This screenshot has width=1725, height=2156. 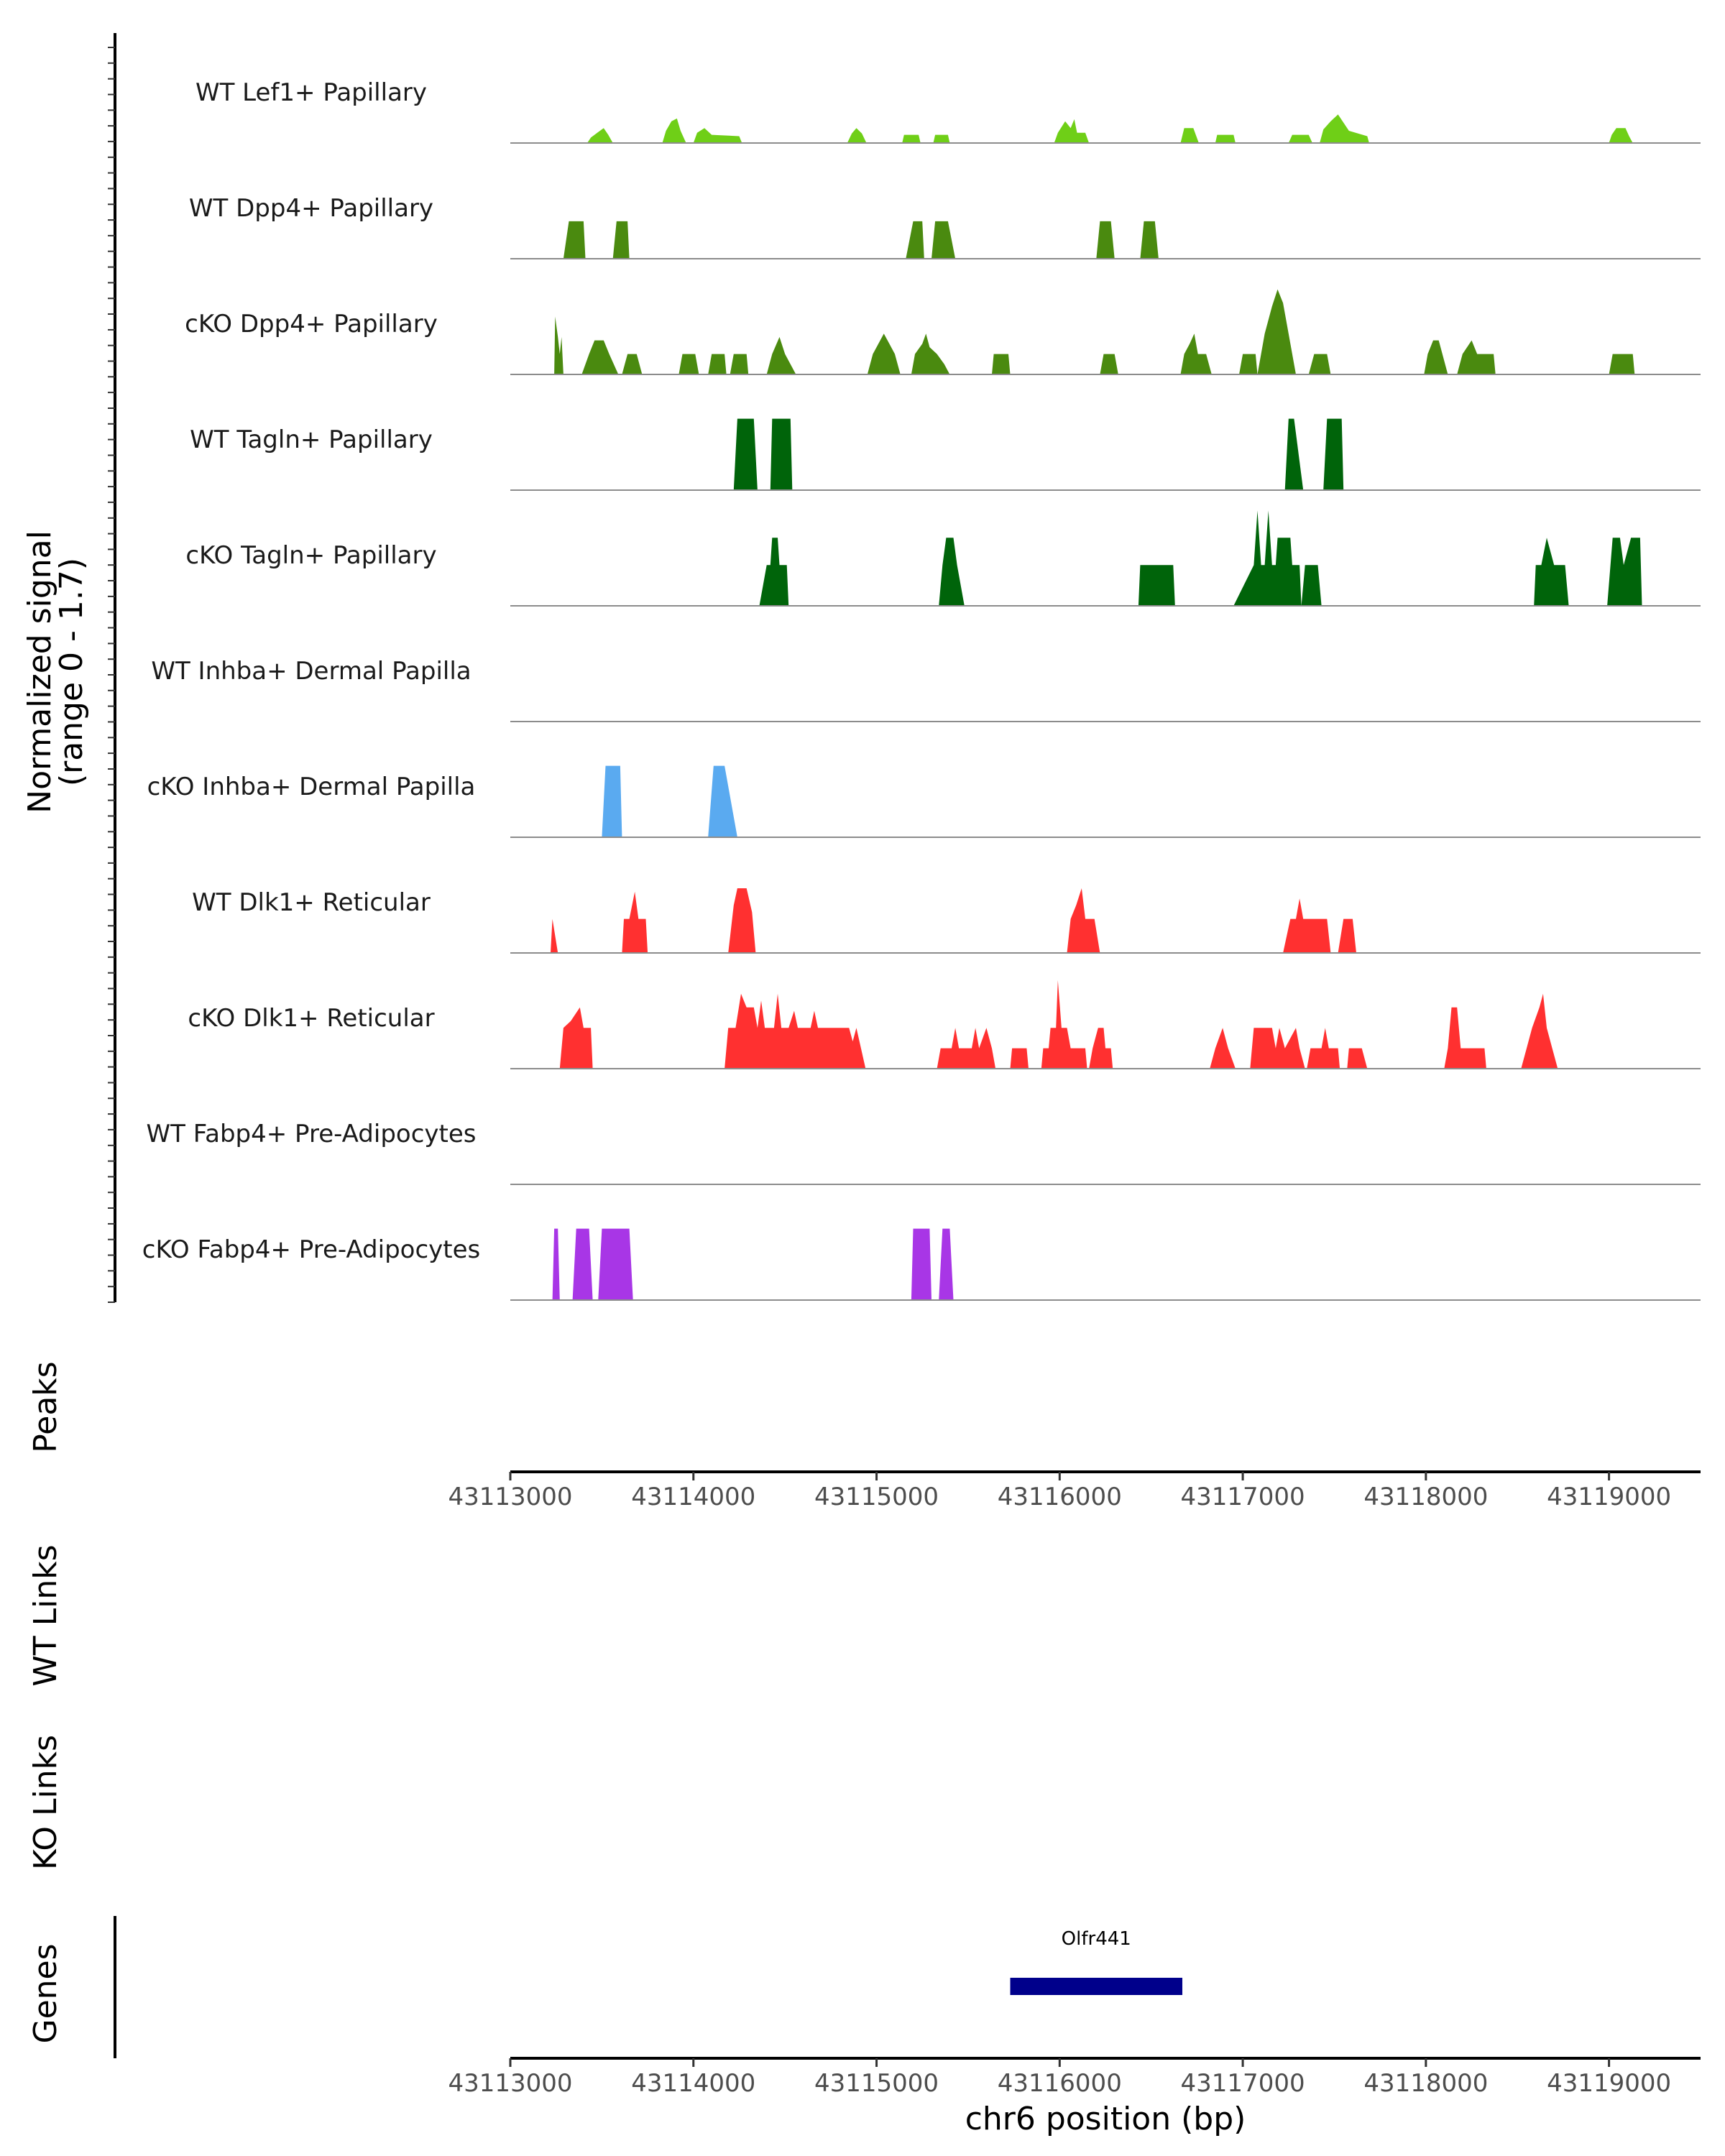 What do you see at coordinates (45, 1406) in the screenshot?
I see `peaks-track-label: Peaks` at bounding box center [45, 1406].